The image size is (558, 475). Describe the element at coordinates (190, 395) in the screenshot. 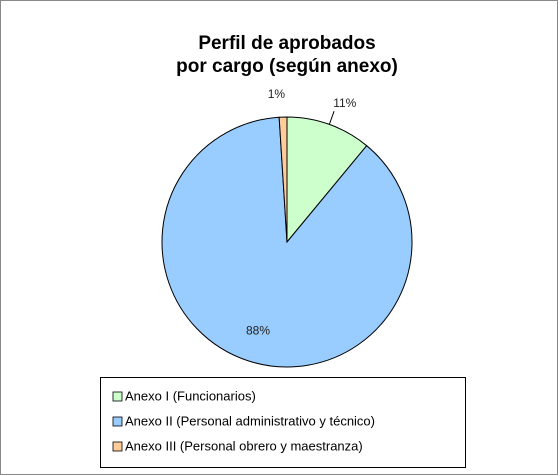

I see `legend-label: Anexo I (Funcionarios)` at that location.